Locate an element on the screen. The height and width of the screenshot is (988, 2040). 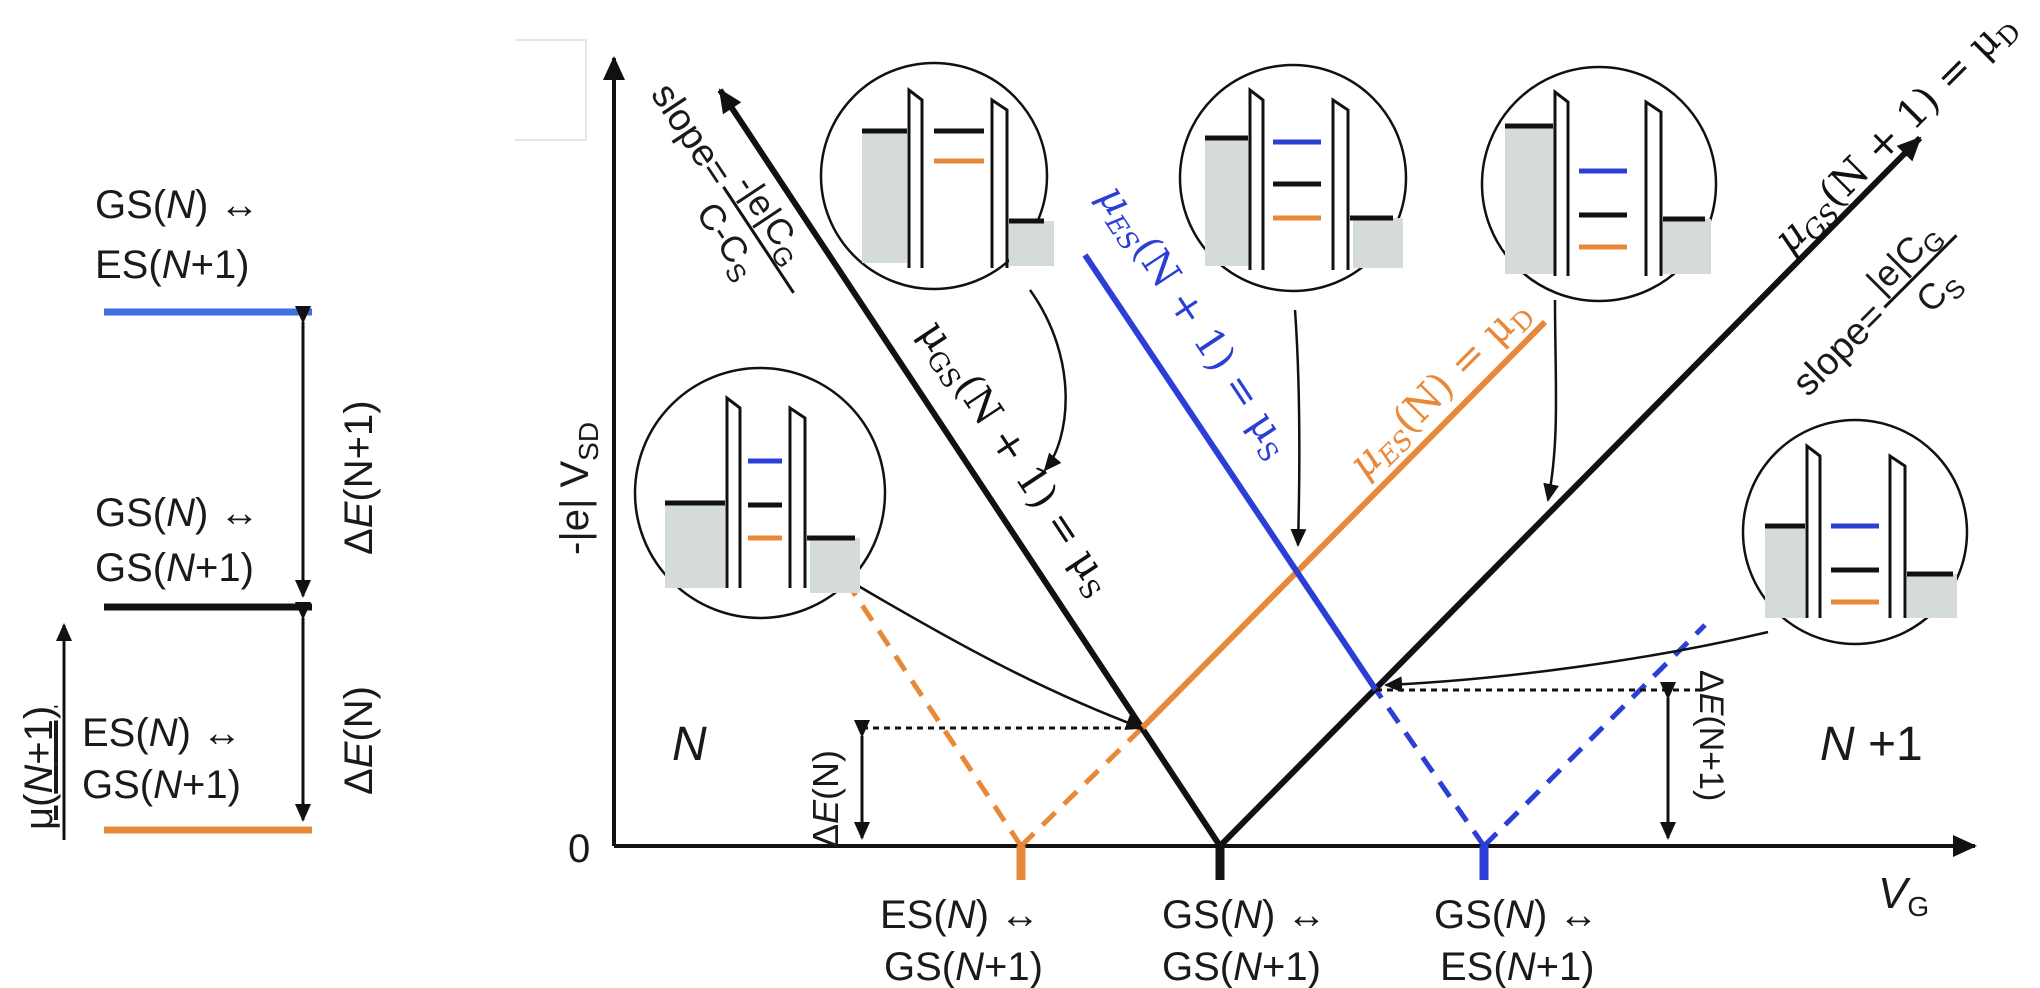
inset-5-source-fill is located at coordinates (1785, 572).